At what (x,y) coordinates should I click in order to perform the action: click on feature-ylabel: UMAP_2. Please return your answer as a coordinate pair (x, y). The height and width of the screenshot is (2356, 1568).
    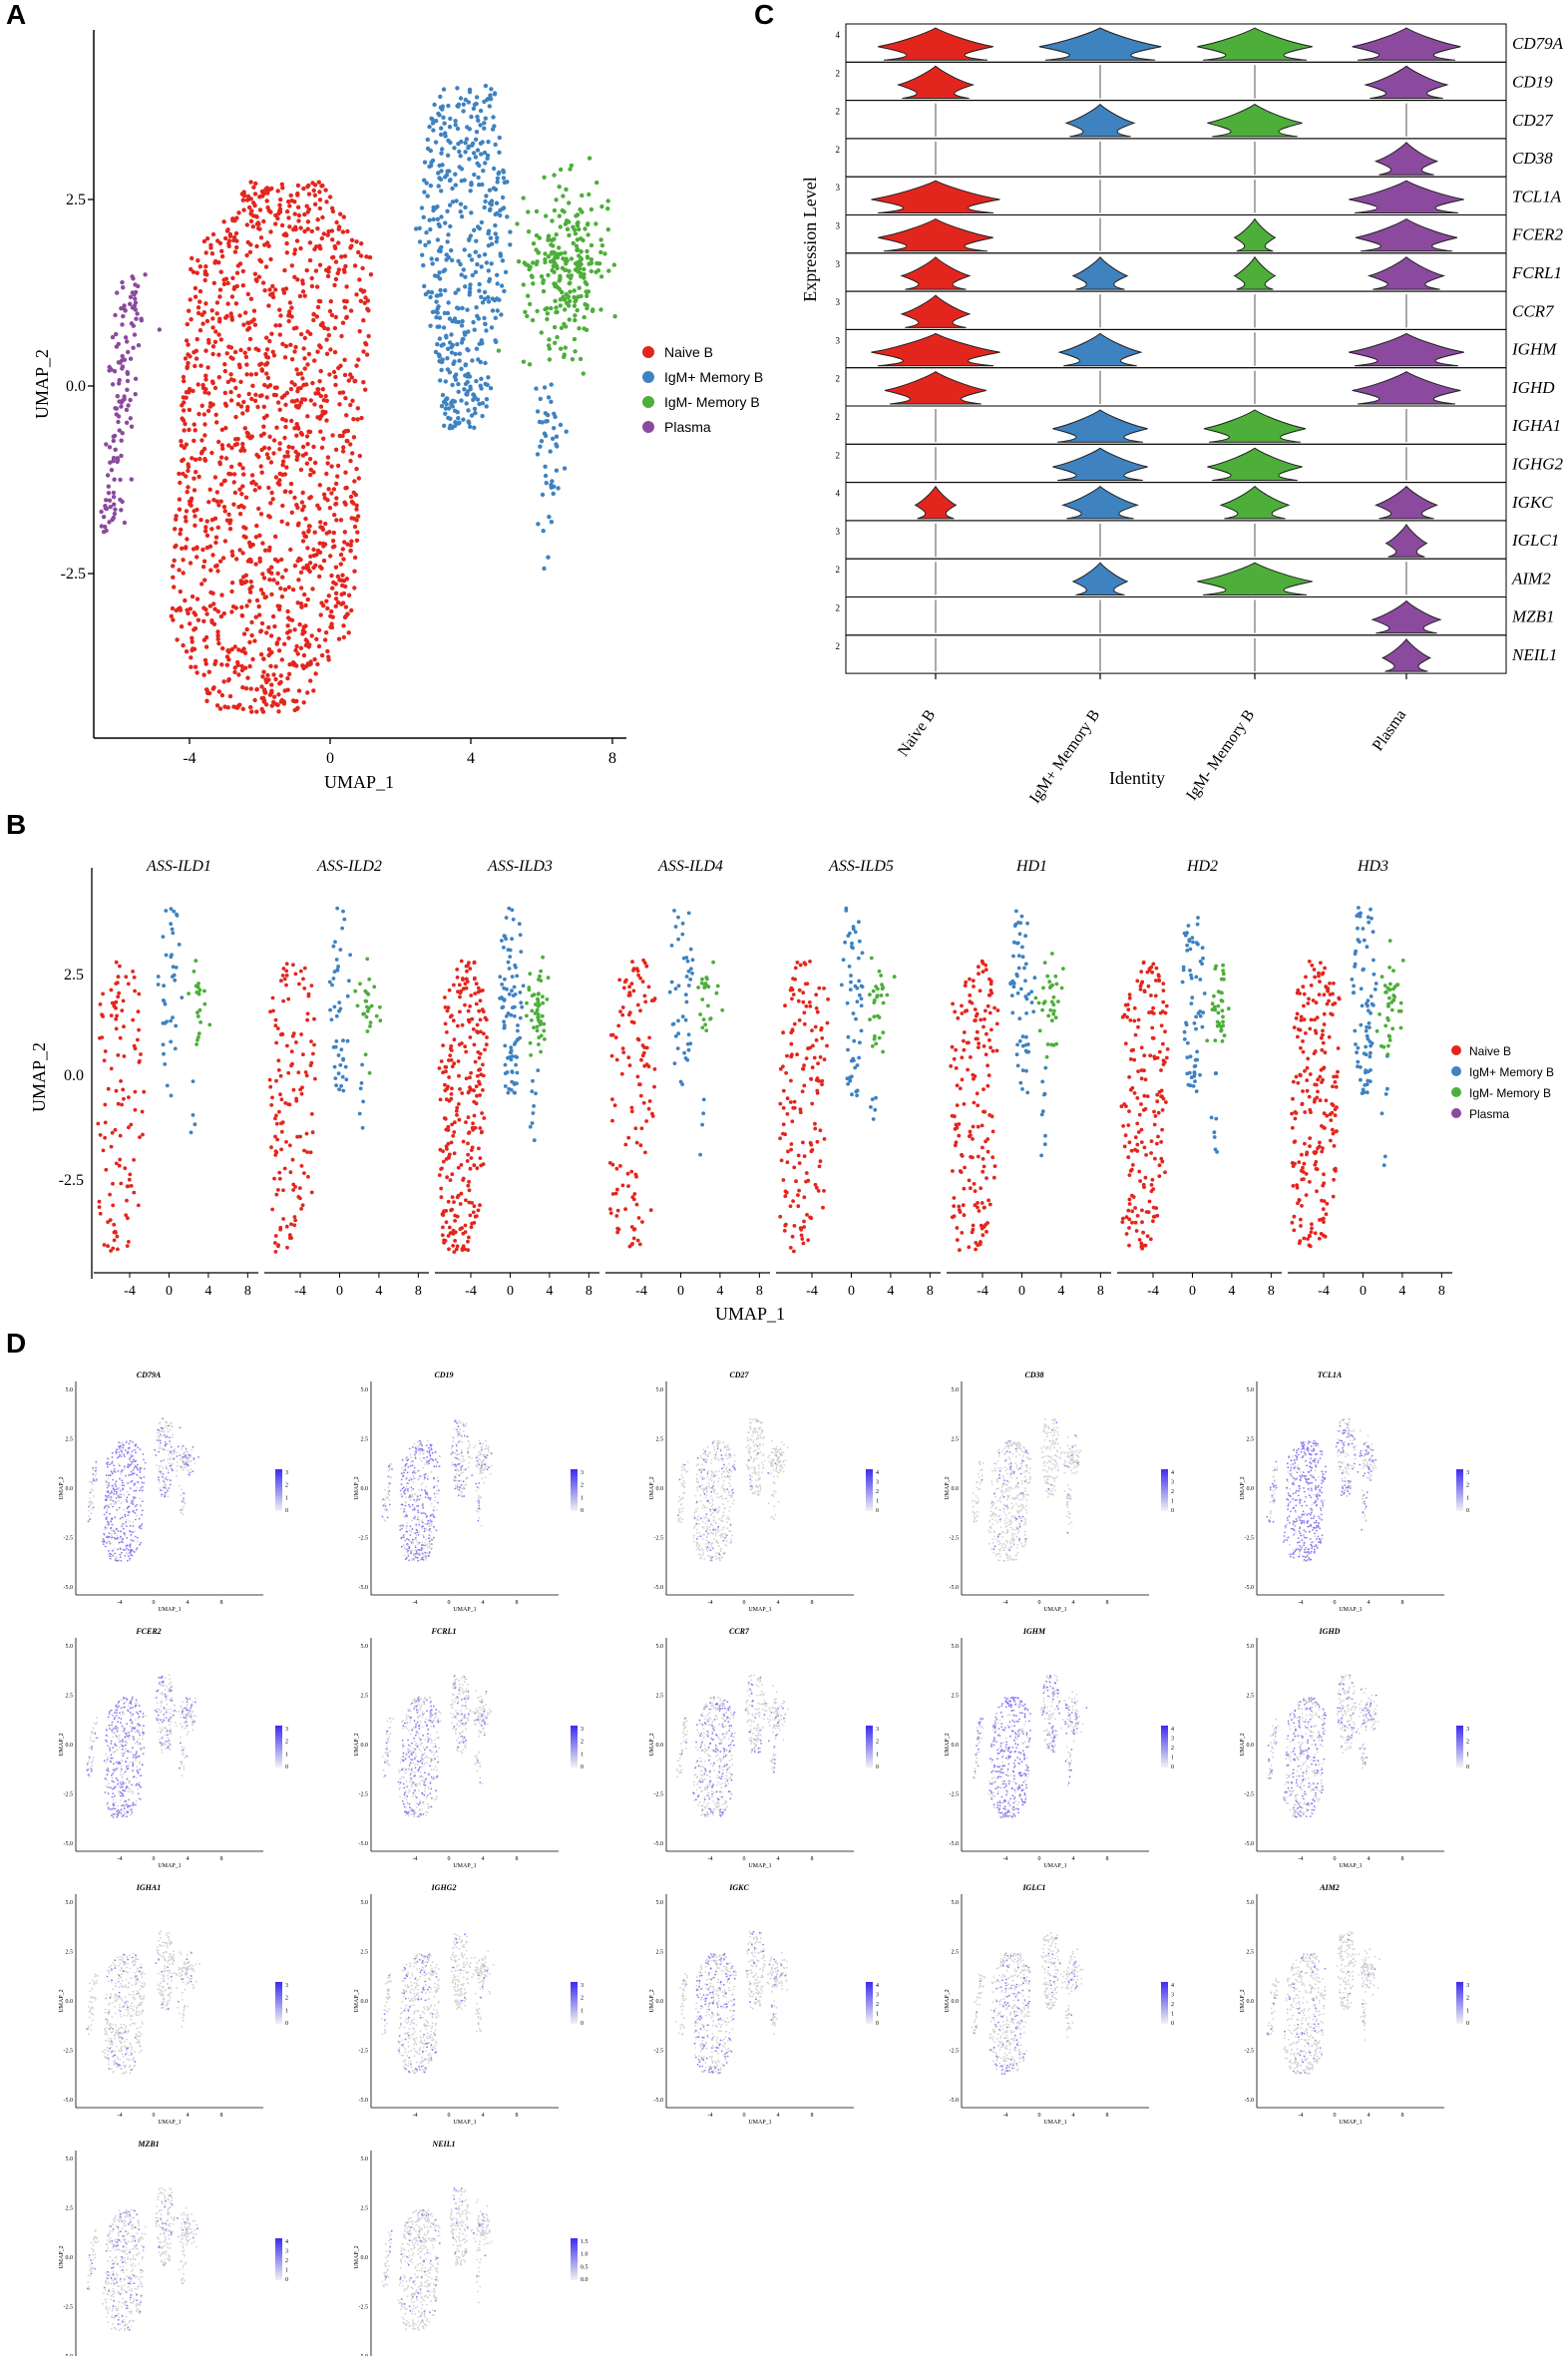
    Looking at the image, I should click on (62, 1488).